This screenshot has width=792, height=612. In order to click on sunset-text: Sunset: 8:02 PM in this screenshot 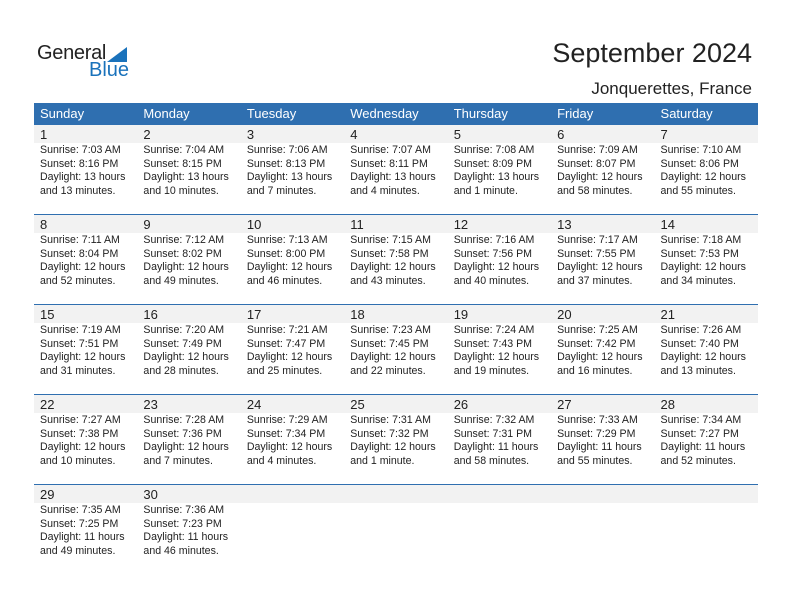, I will do `click(182, 253)`.